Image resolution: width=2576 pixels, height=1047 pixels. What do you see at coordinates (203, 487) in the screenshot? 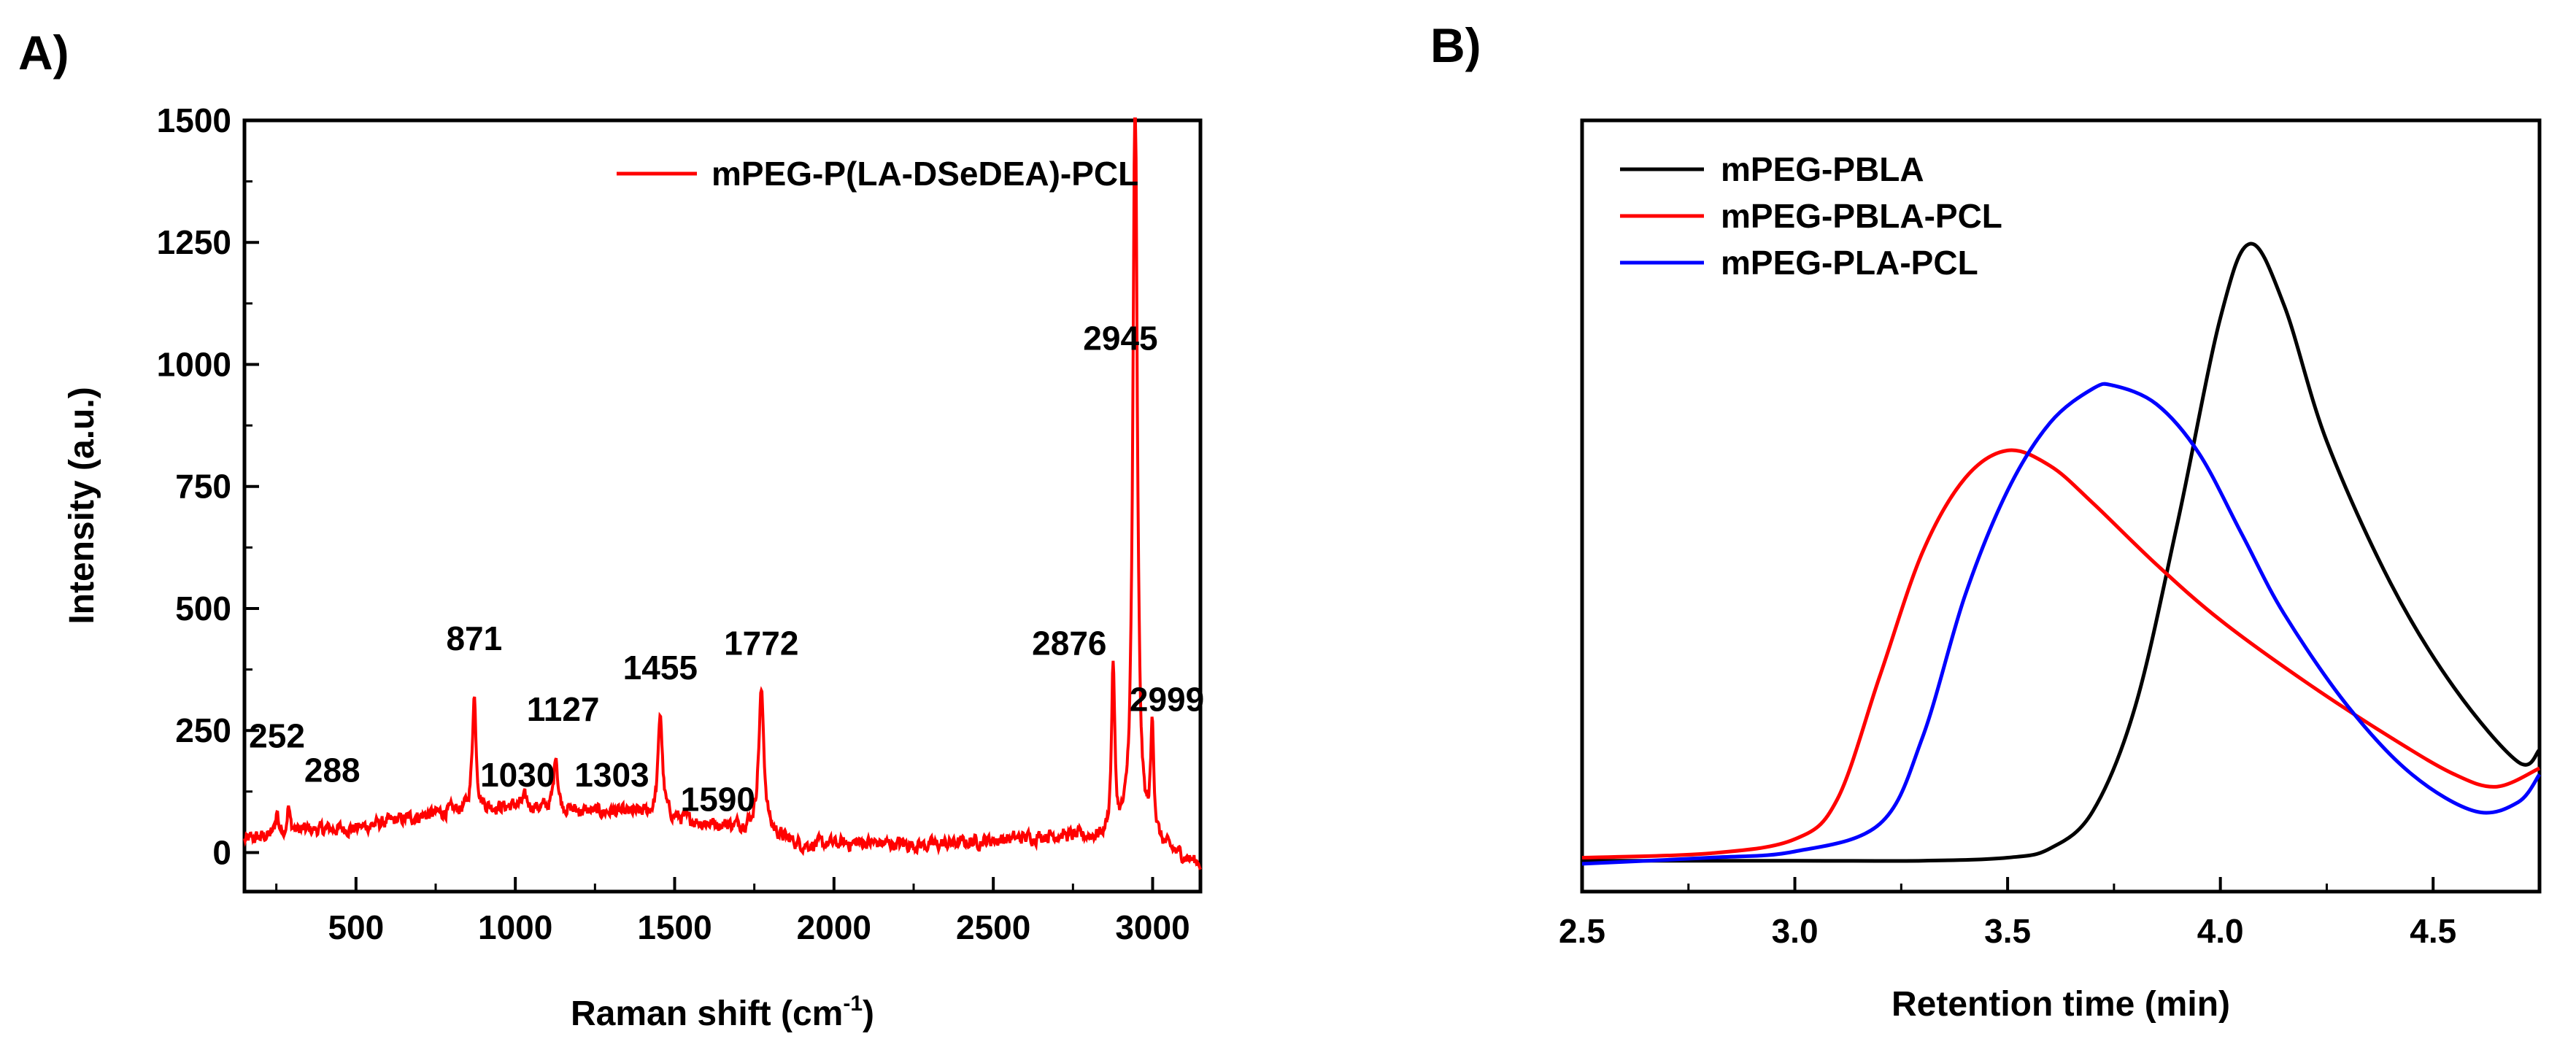
I see `y-tick-label-a: 750` at bounding box center [203, 487].